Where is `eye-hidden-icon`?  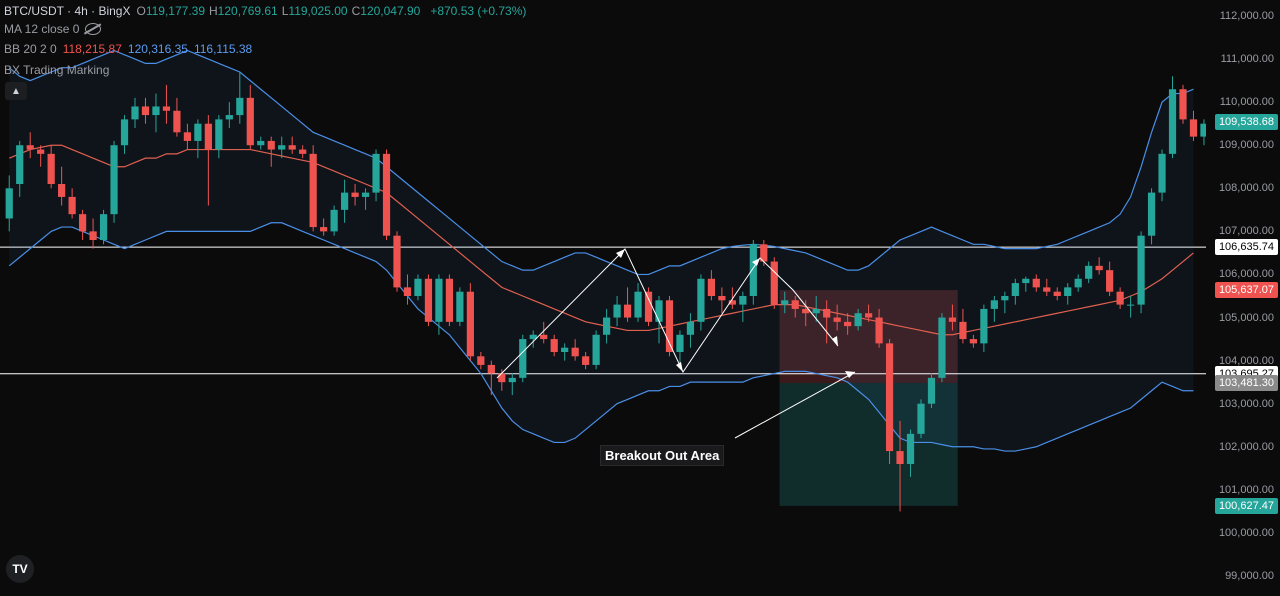
eye-hidden-icon is located at coordinates (93, 29).